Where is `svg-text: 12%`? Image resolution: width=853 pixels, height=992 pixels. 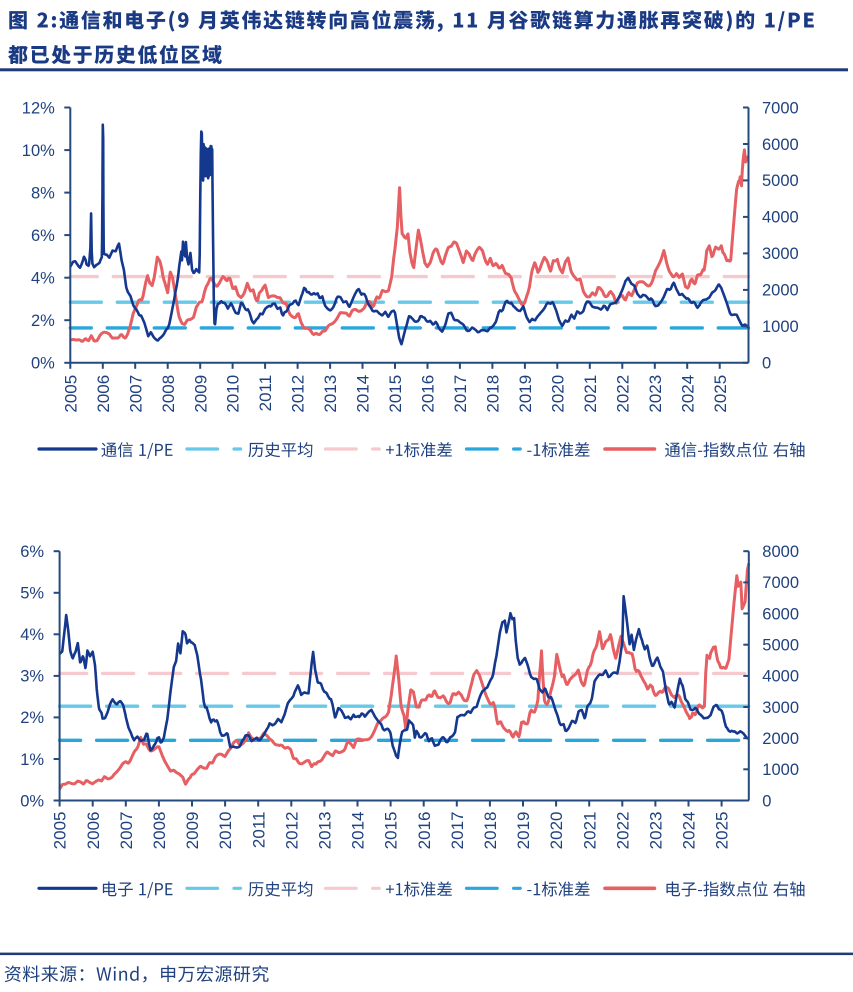 svg-text: 12% is located at coordinates (38, 108).